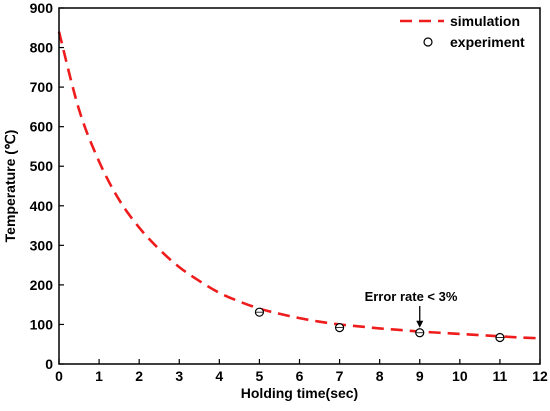 This screenshot has width=550, height=411. I want to click on y-tick-label: 600, so click(42, 127).